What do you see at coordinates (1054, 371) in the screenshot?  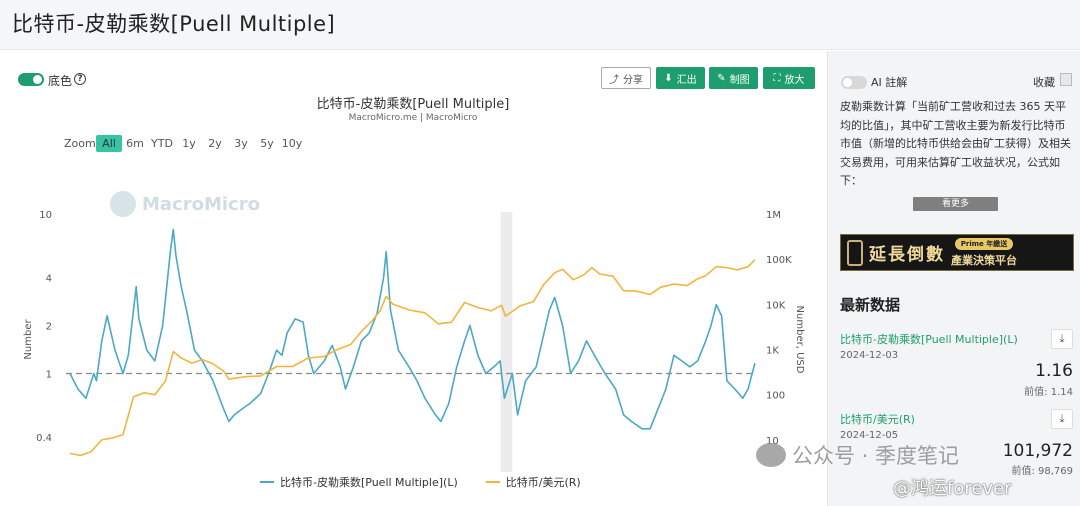 I see `data-item-value: 1.16` at bounding box center [1054, 371].